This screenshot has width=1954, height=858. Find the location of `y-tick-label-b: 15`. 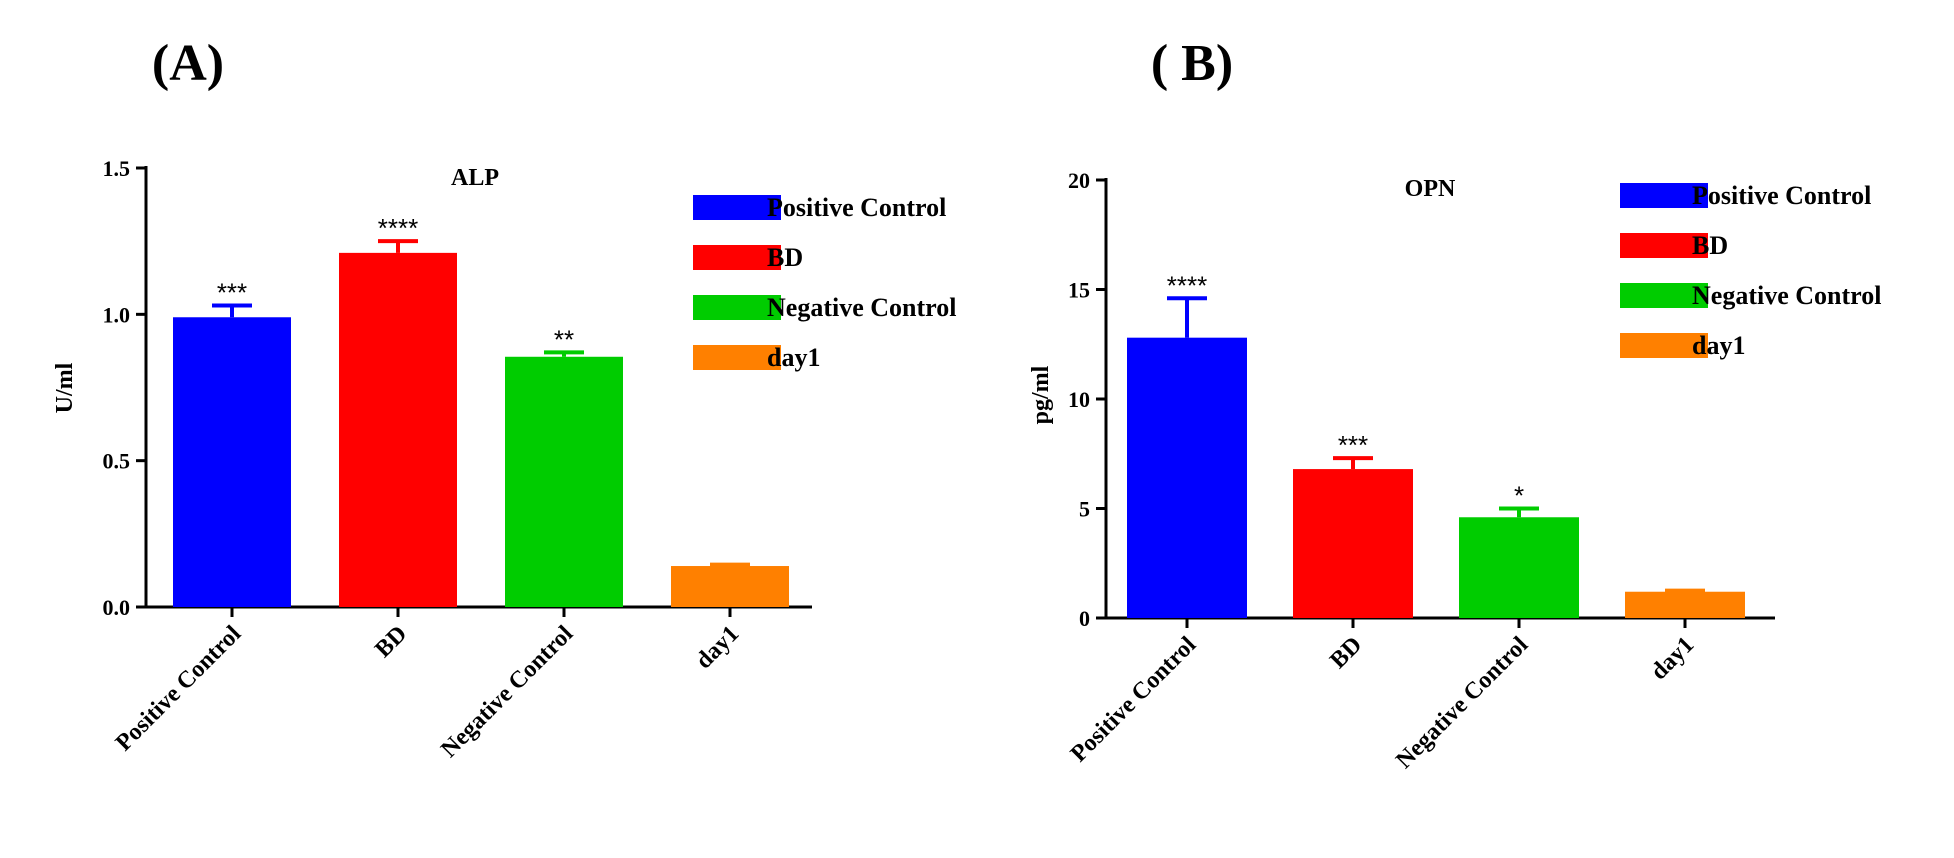

y-tick-label-b: 15 is located at coordinates (1079, 290).